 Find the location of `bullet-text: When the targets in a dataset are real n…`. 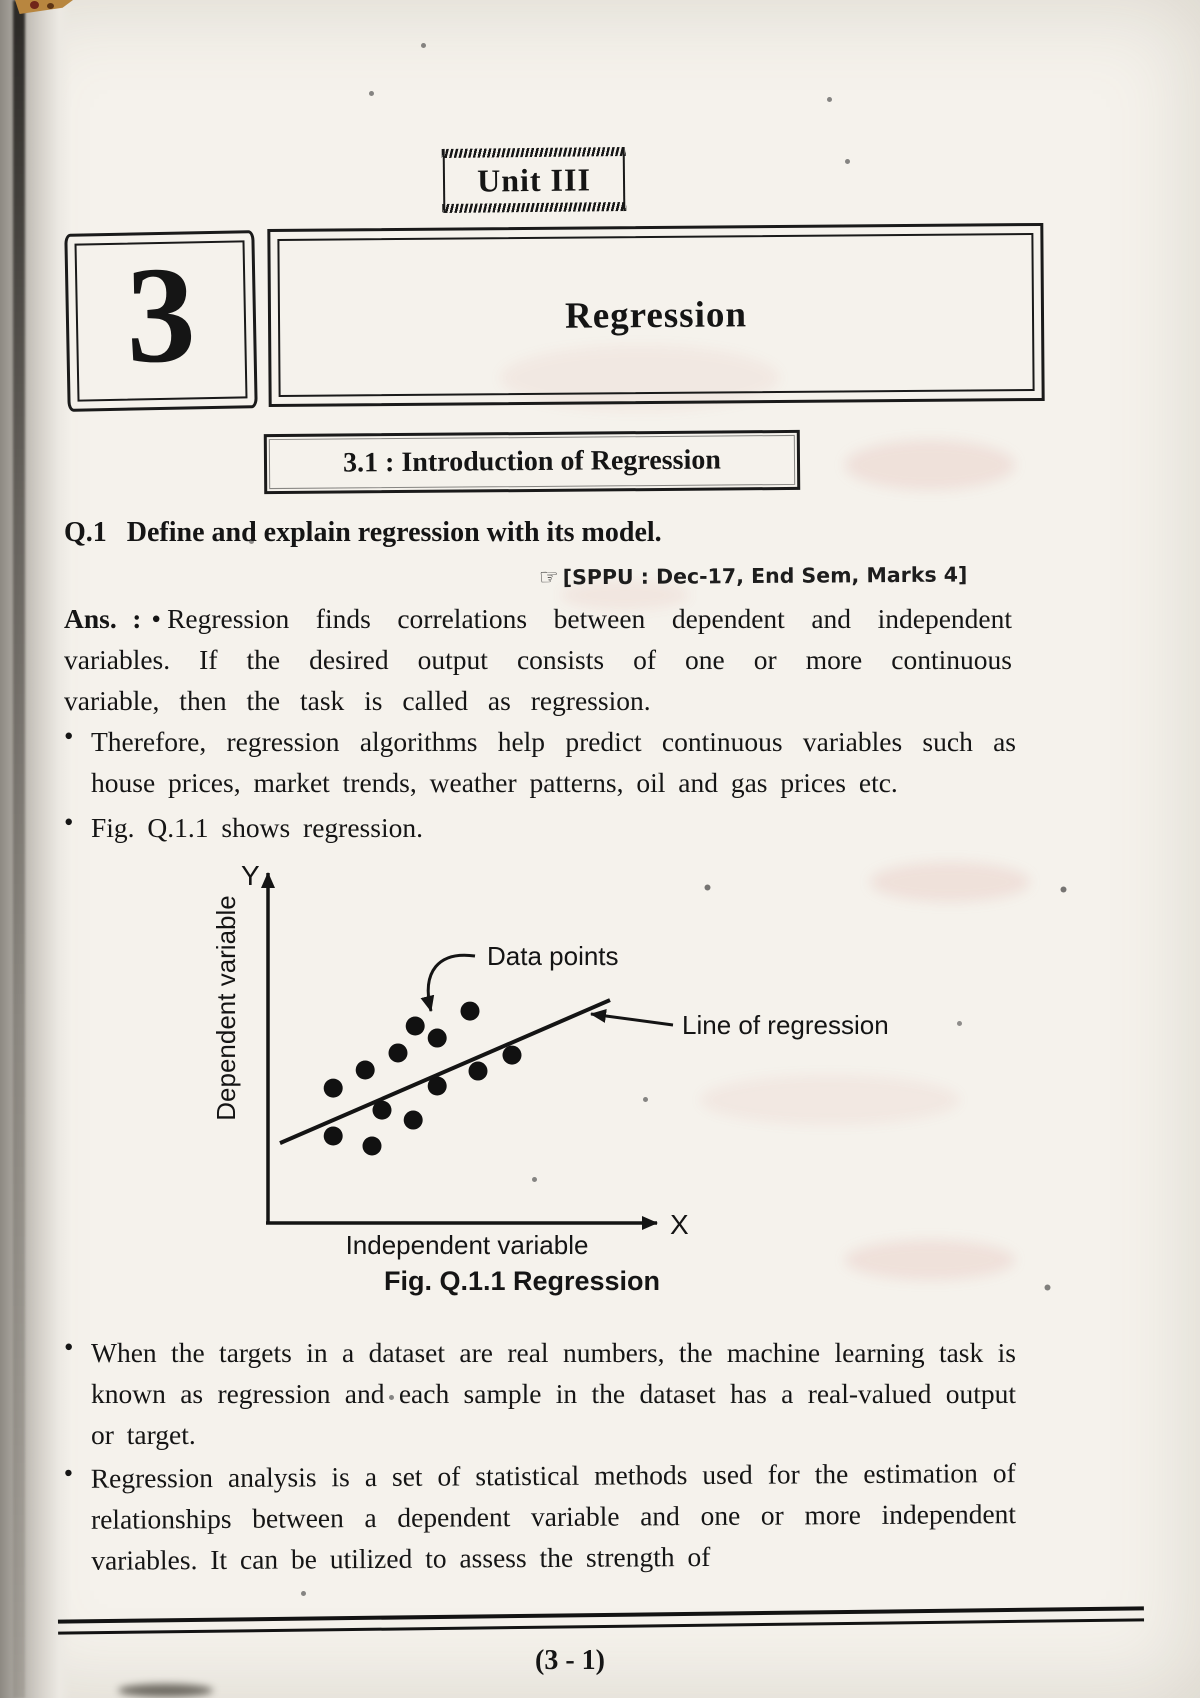

bullet-text: When the targets in a dataset are real n… is located at coordinates (553, 1393).